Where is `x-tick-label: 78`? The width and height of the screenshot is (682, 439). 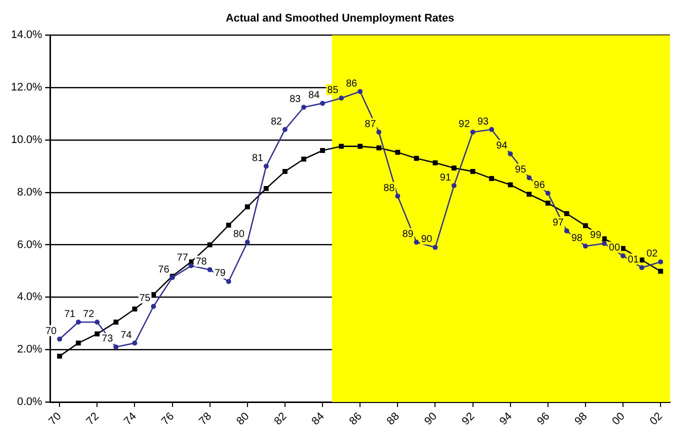 x-tick-label: 78 is located at coordinates (205, 419).